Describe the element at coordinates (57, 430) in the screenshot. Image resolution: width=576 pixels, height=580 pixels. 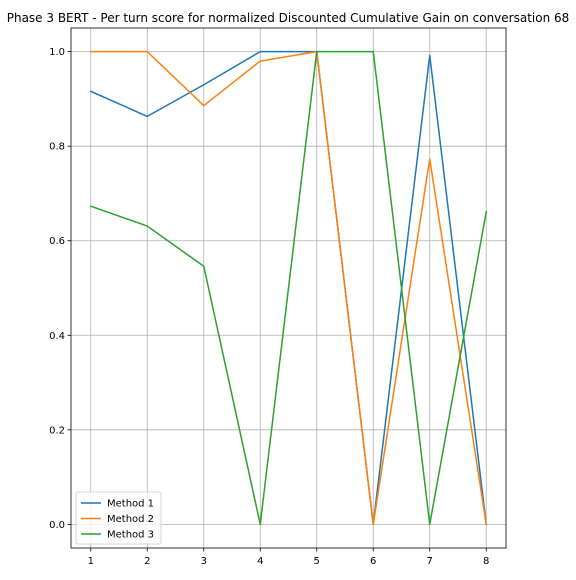
I see `y-tick-label: 0.2` at that location.